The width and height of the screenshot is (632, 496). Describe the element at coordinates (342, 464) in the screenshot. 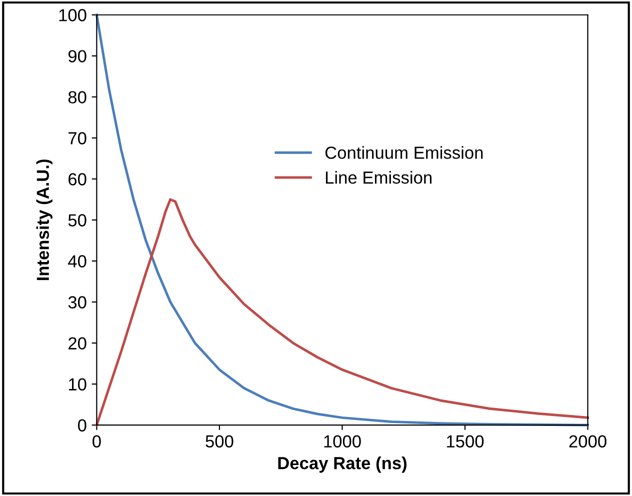

I see `x-axis-title: Decay Rate (ns)` at that location.